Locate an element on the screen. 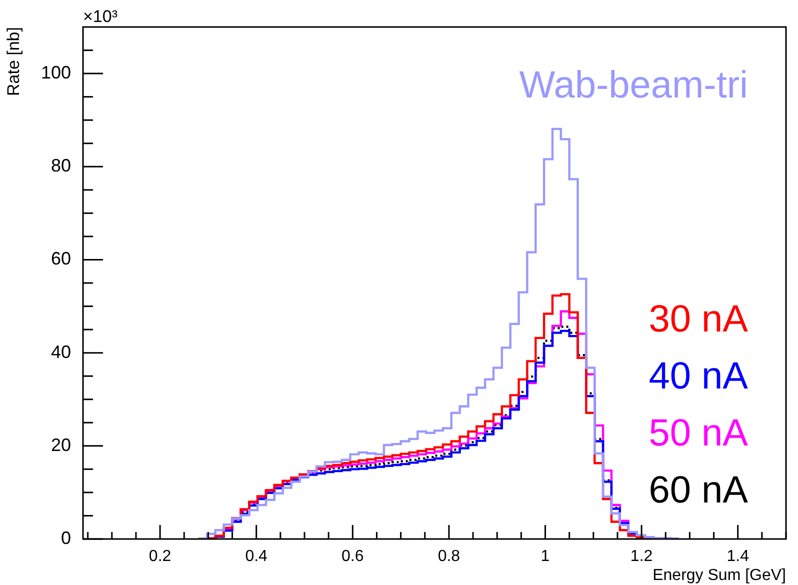 This screenshot has width=798, height=585. y-tick-label: 20 is located at coordinates (60, 444).